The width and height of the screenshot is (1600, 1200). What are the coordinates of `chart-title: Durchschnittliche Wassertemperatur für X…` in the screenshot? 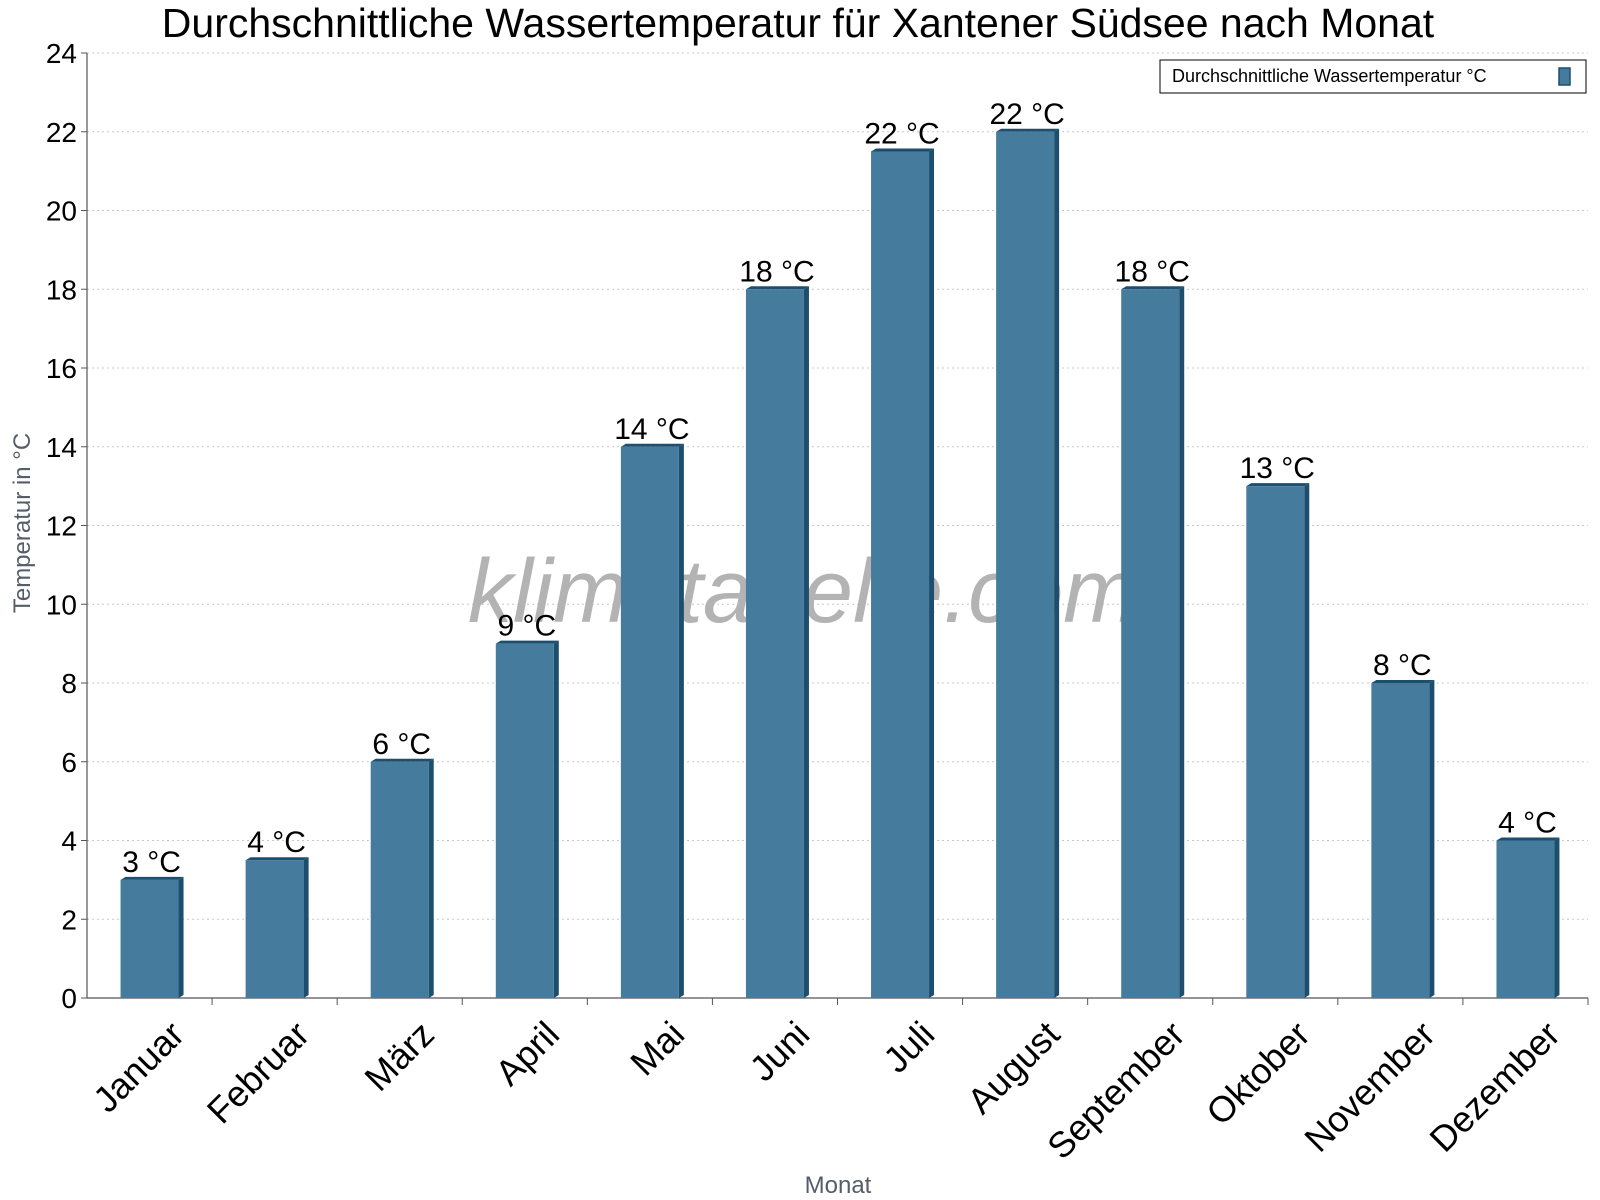 It's located at (798, 23).